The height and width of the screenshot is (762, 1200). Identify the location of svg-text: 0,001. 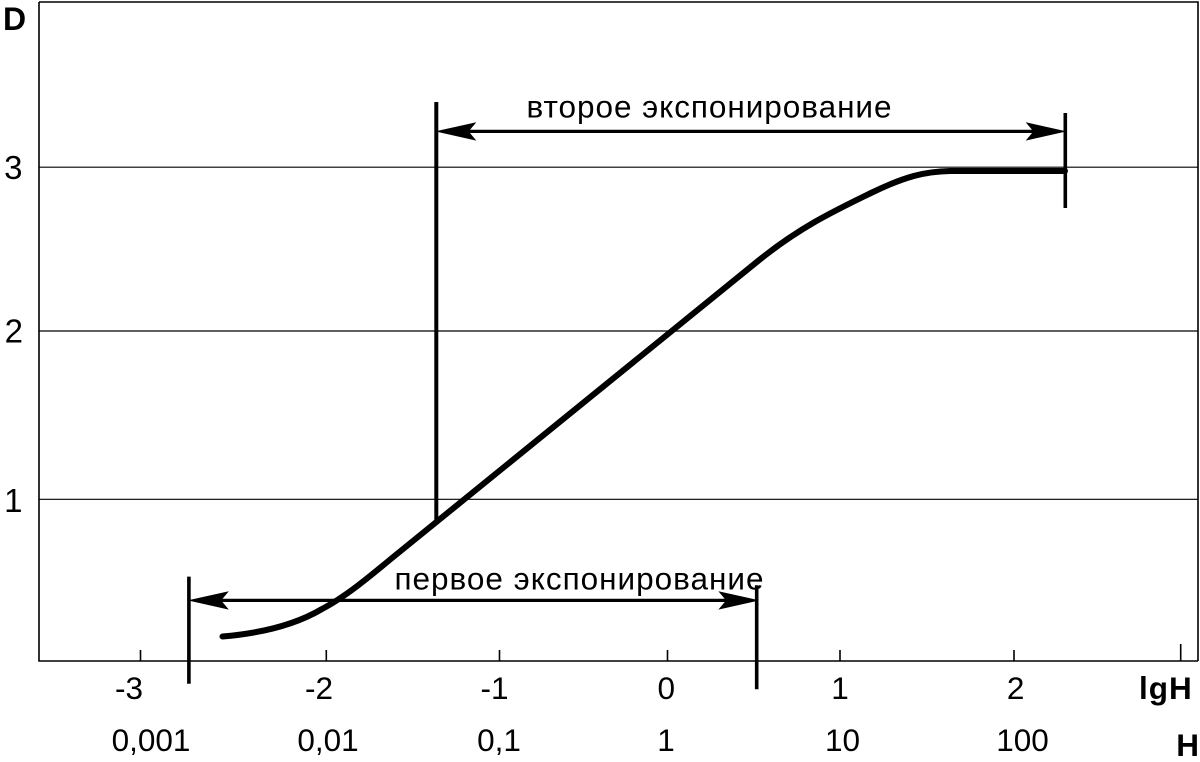
(151, 740).